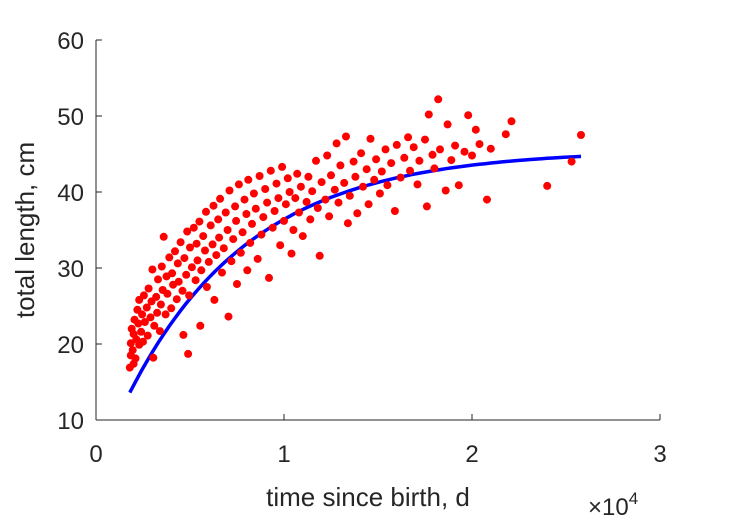 The image size is (729, 521). I want to click on x-tick-label: 3, so click(659, 454).